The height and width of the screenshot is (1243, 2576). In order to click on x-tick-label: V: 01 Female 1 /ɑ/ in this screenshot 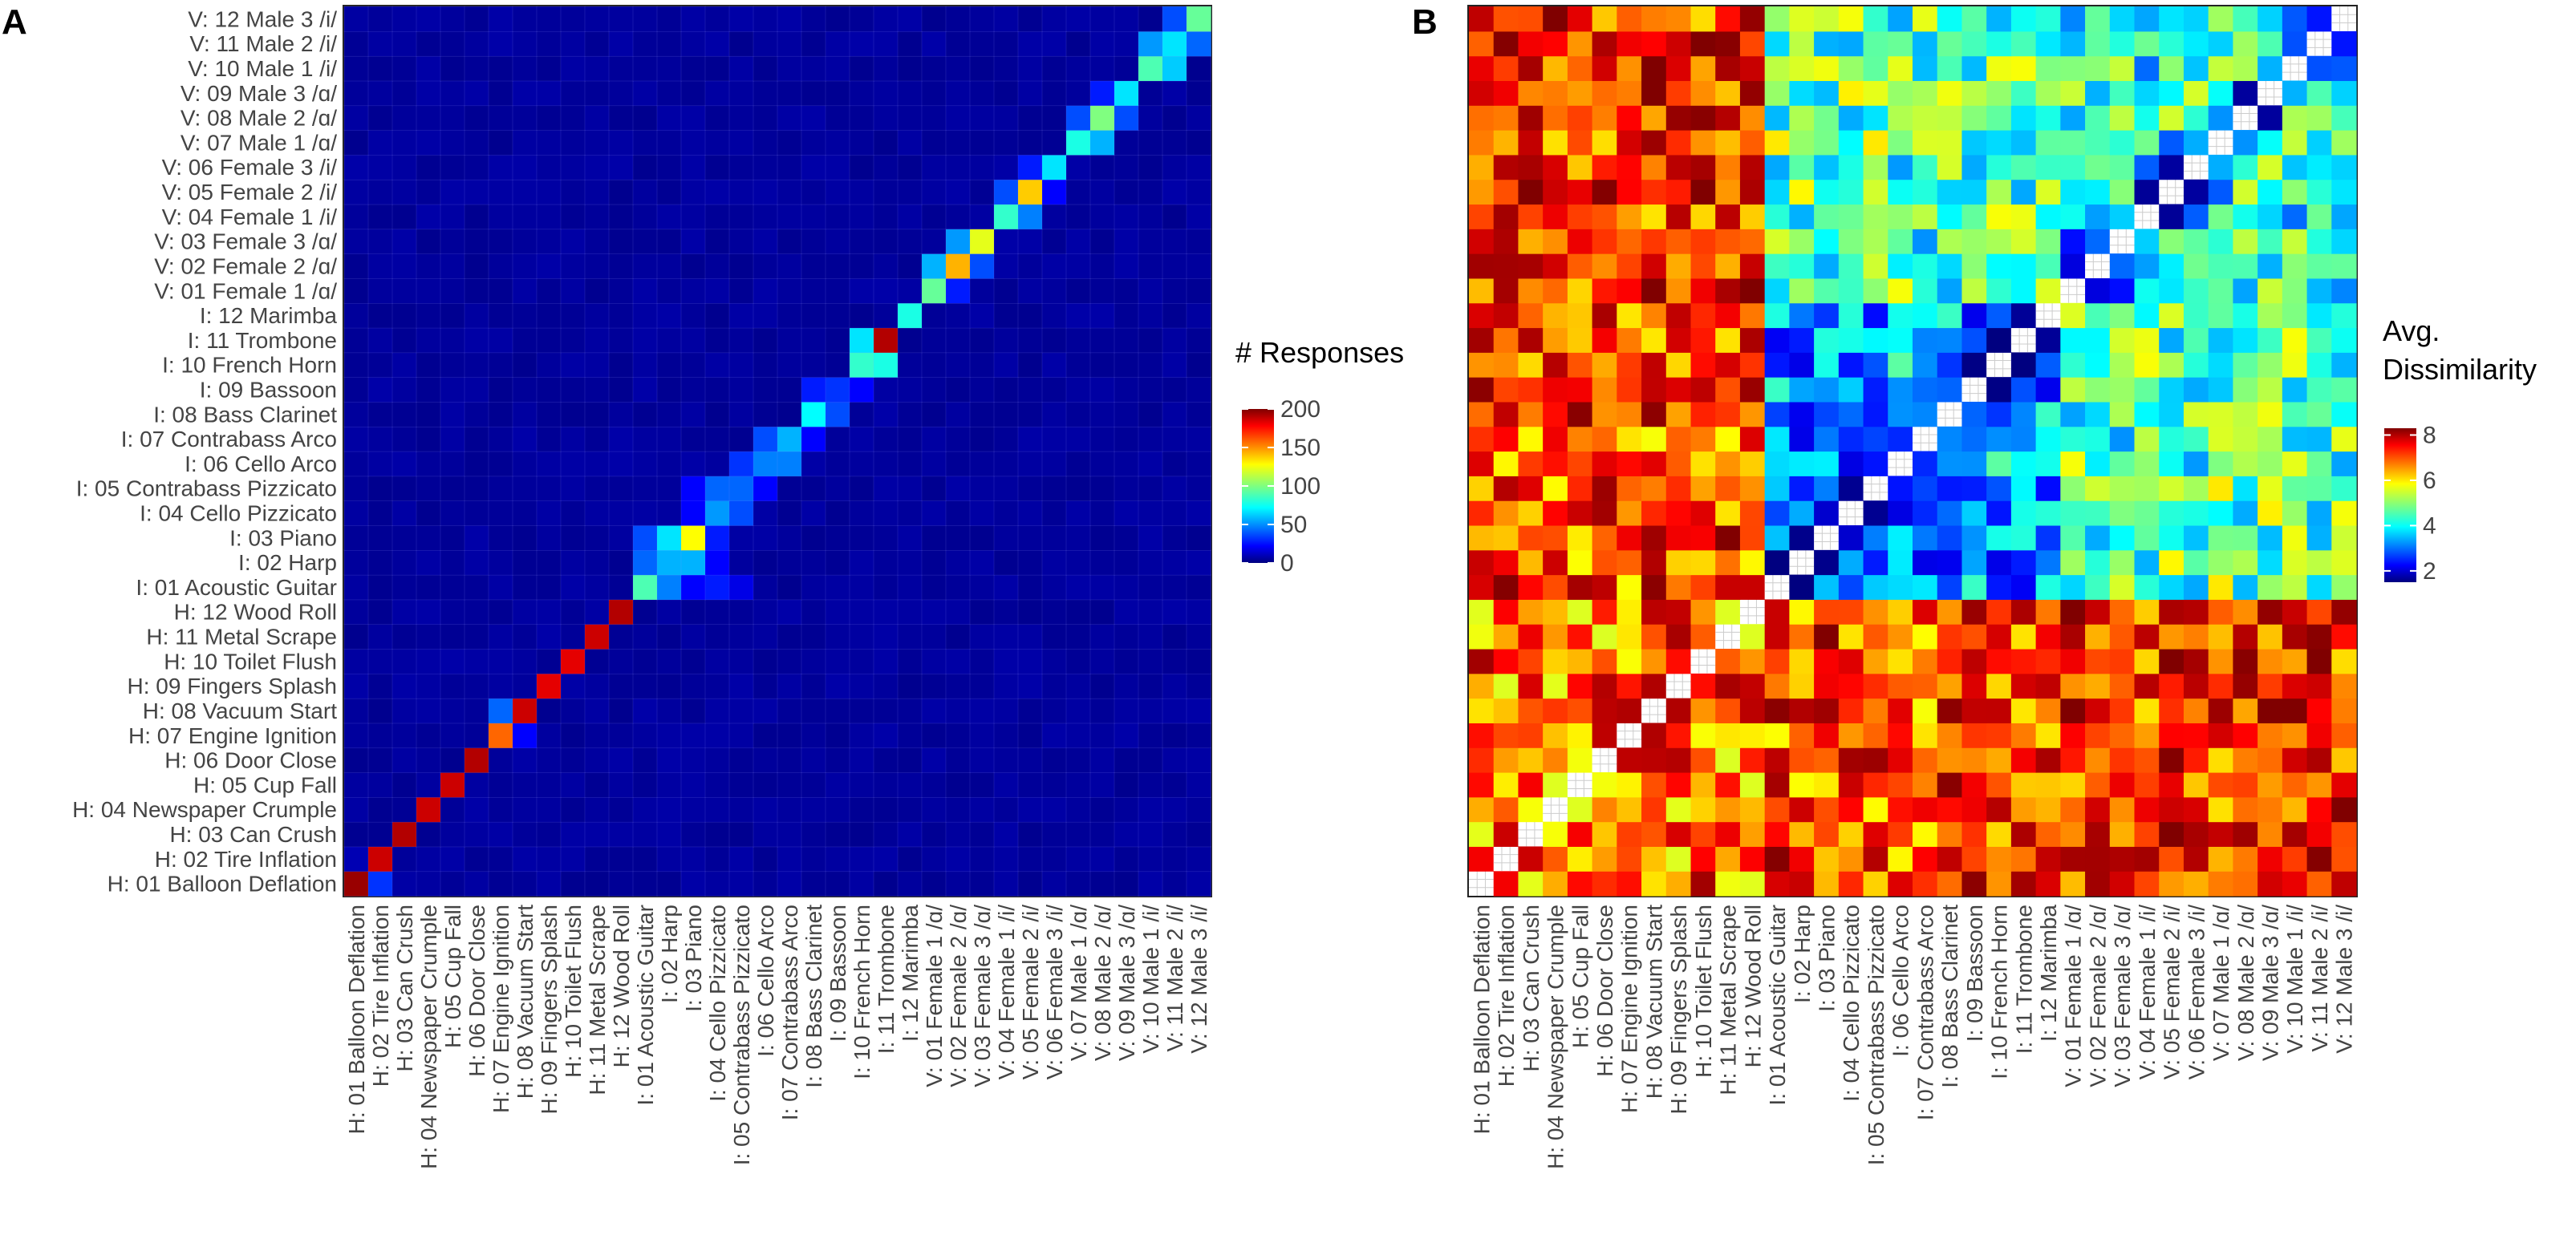, I will do `click(934, 996)`.